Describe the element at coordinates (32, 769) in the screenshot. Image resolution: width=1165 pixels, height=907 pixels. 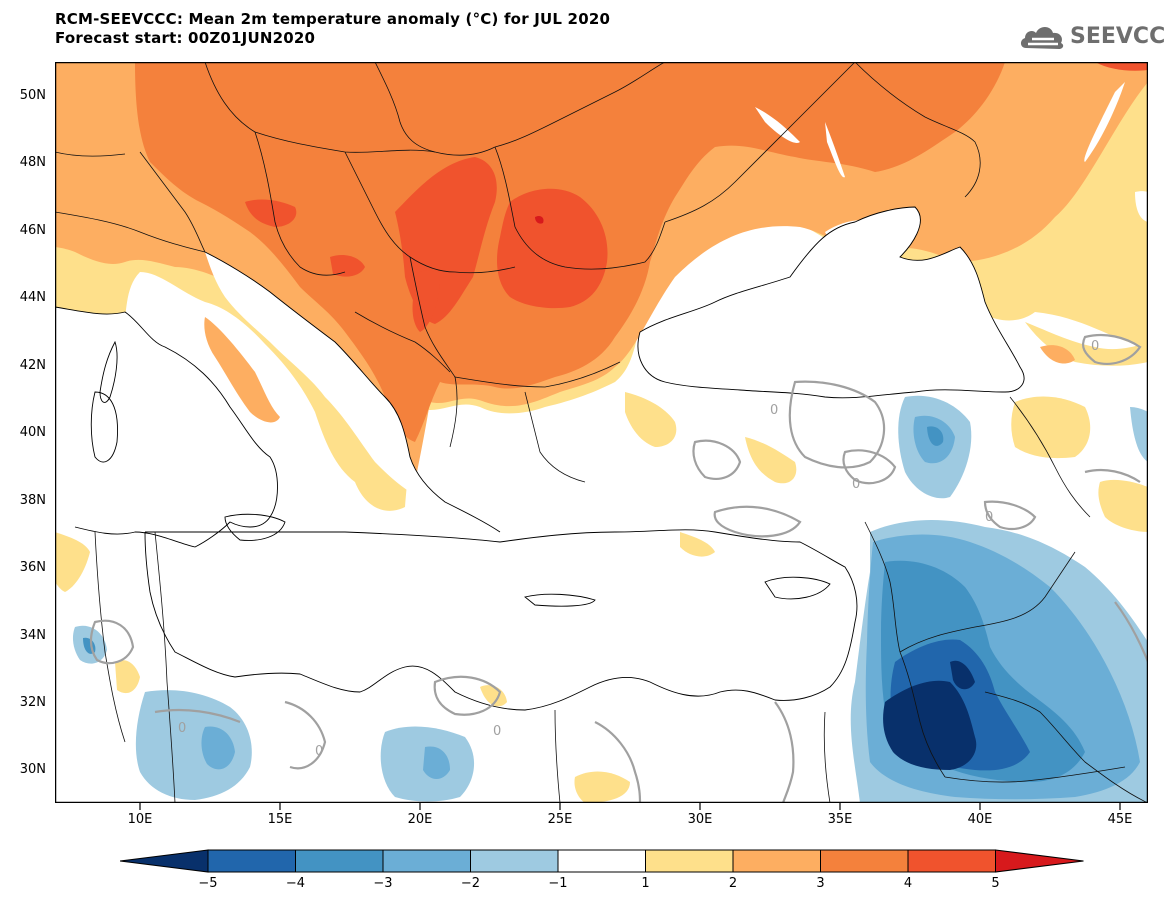
I see `lat-label-30n: 30N` at that location.